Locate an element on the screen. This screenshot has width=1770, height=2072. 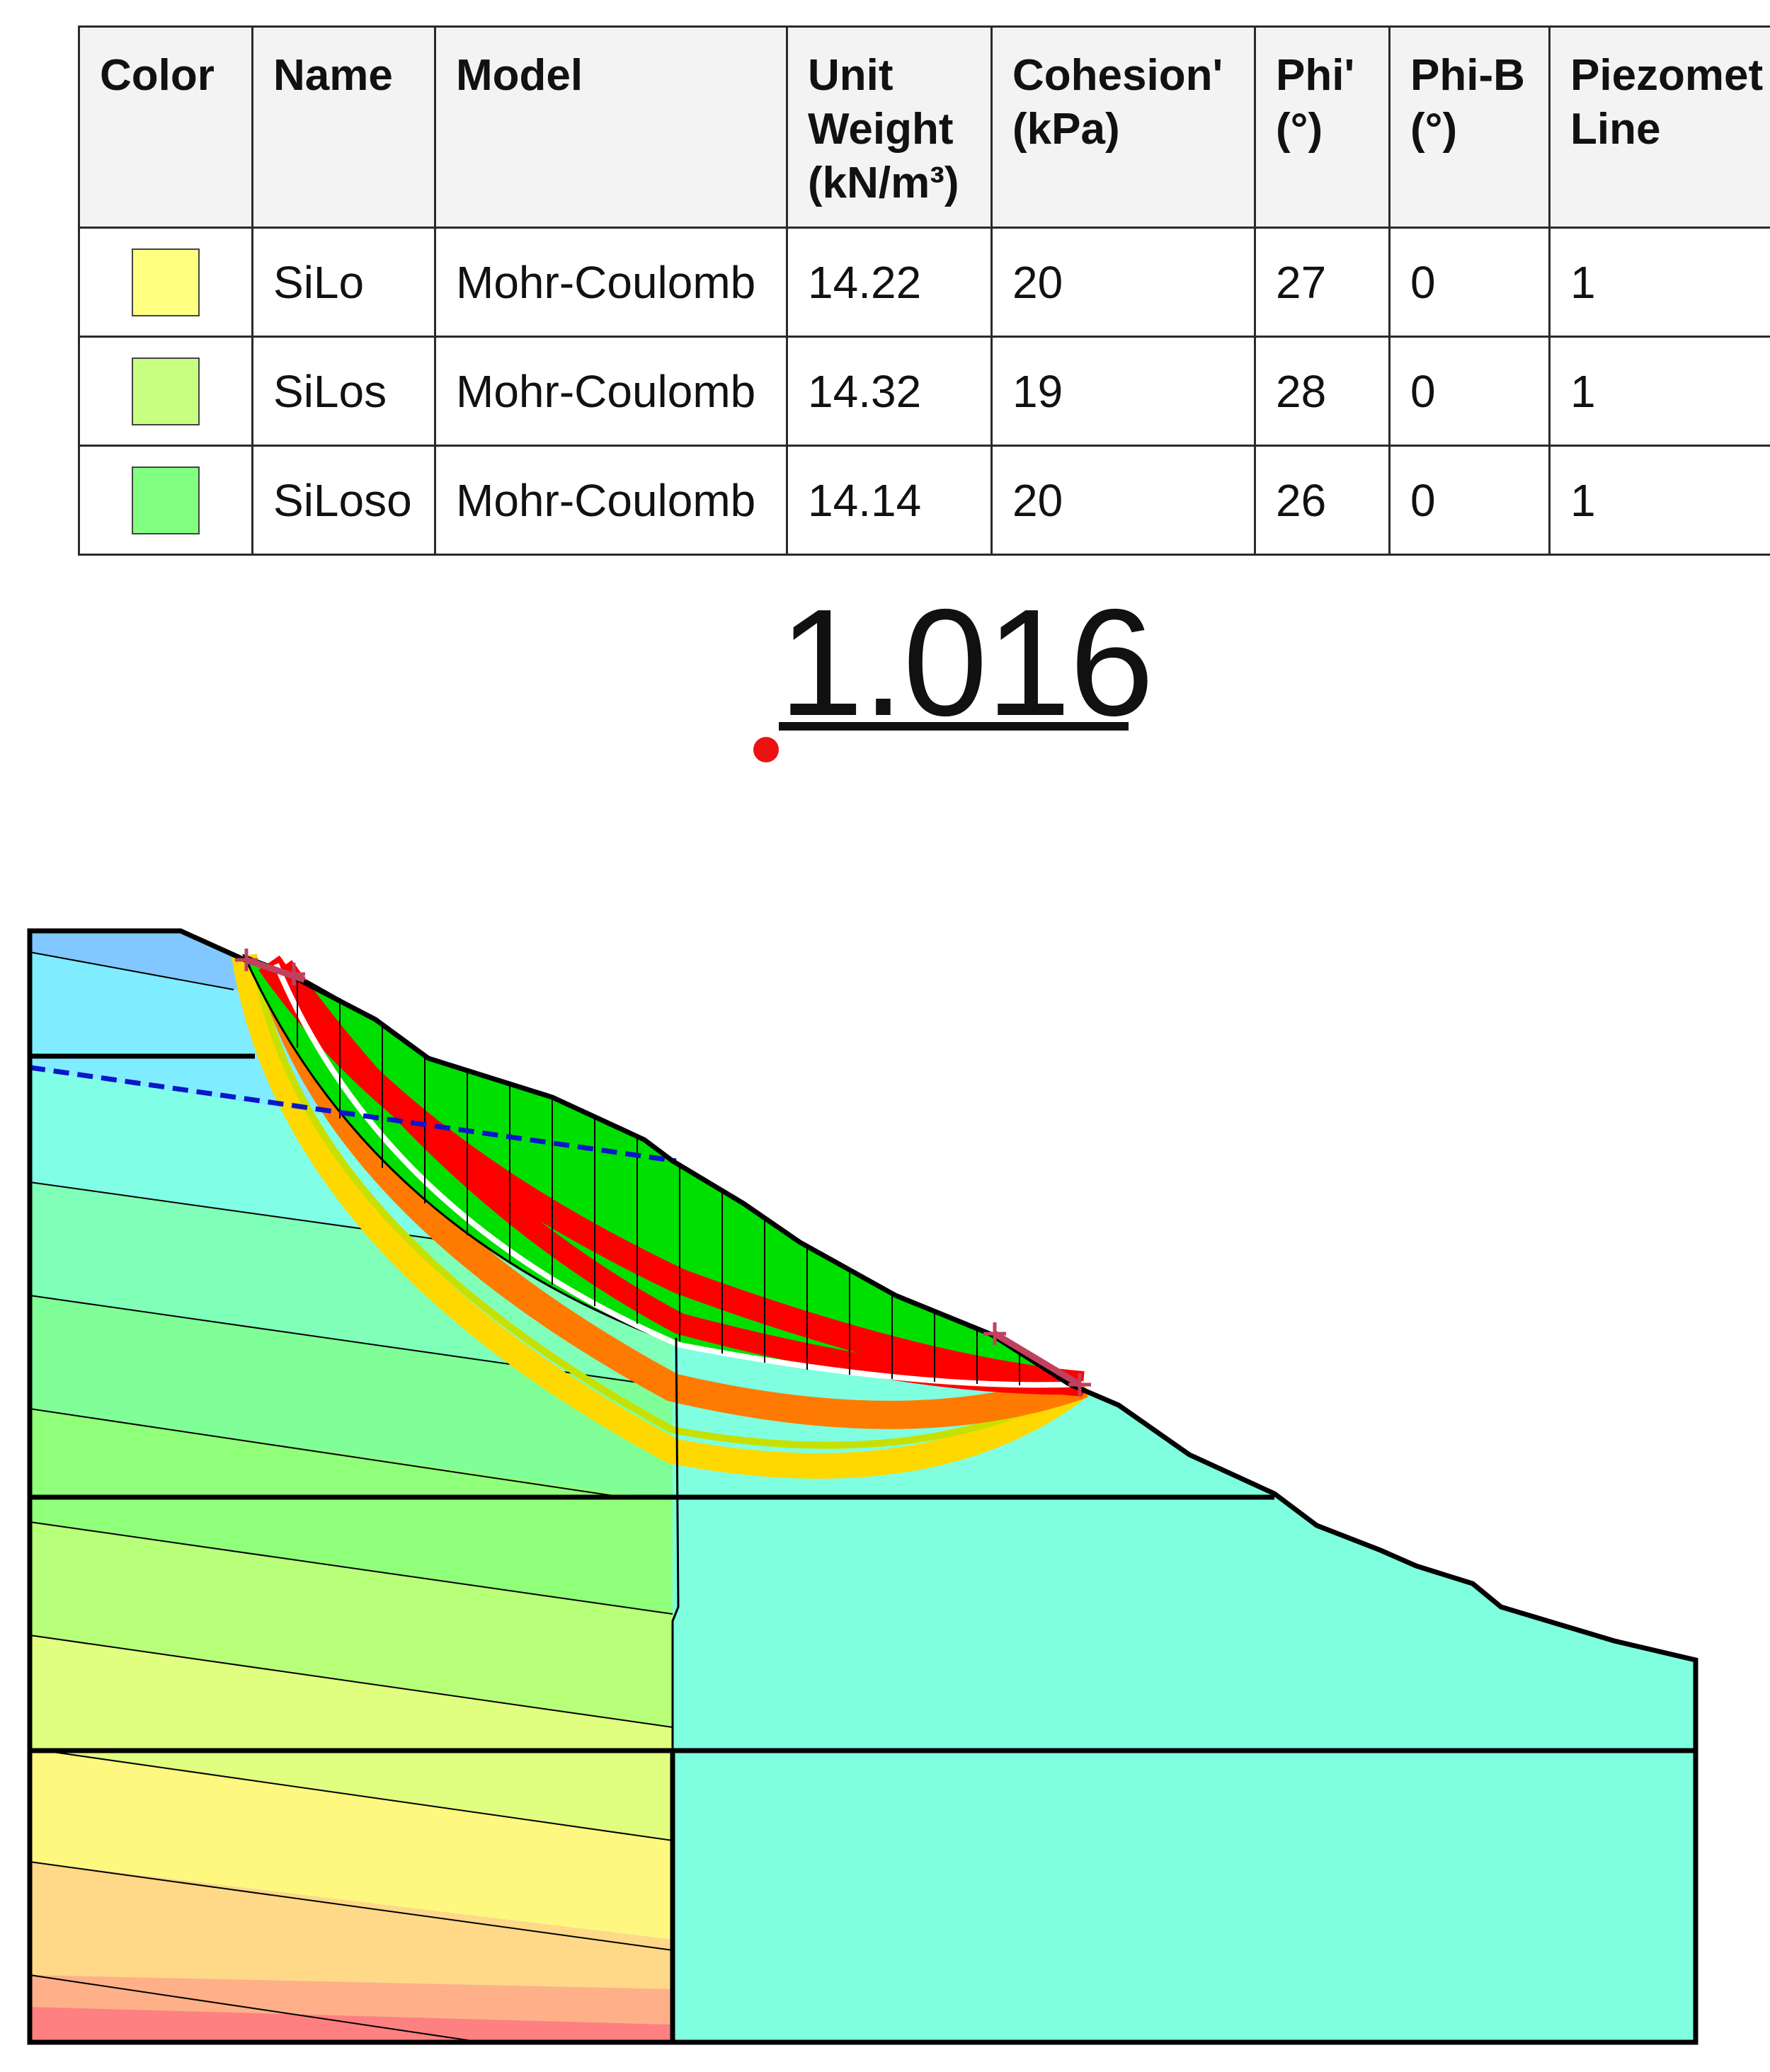
name-cell: SiLoso is located at coordinates (343, 501).